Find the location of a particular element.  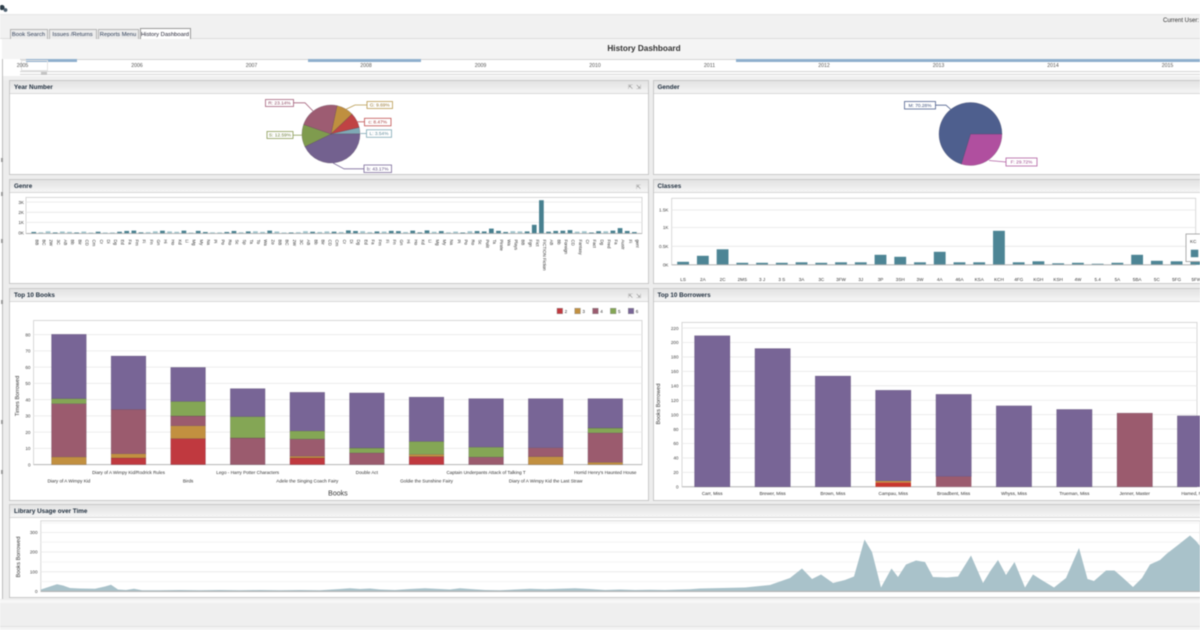

svg-text: 4 is located at coordinates (601, 311).